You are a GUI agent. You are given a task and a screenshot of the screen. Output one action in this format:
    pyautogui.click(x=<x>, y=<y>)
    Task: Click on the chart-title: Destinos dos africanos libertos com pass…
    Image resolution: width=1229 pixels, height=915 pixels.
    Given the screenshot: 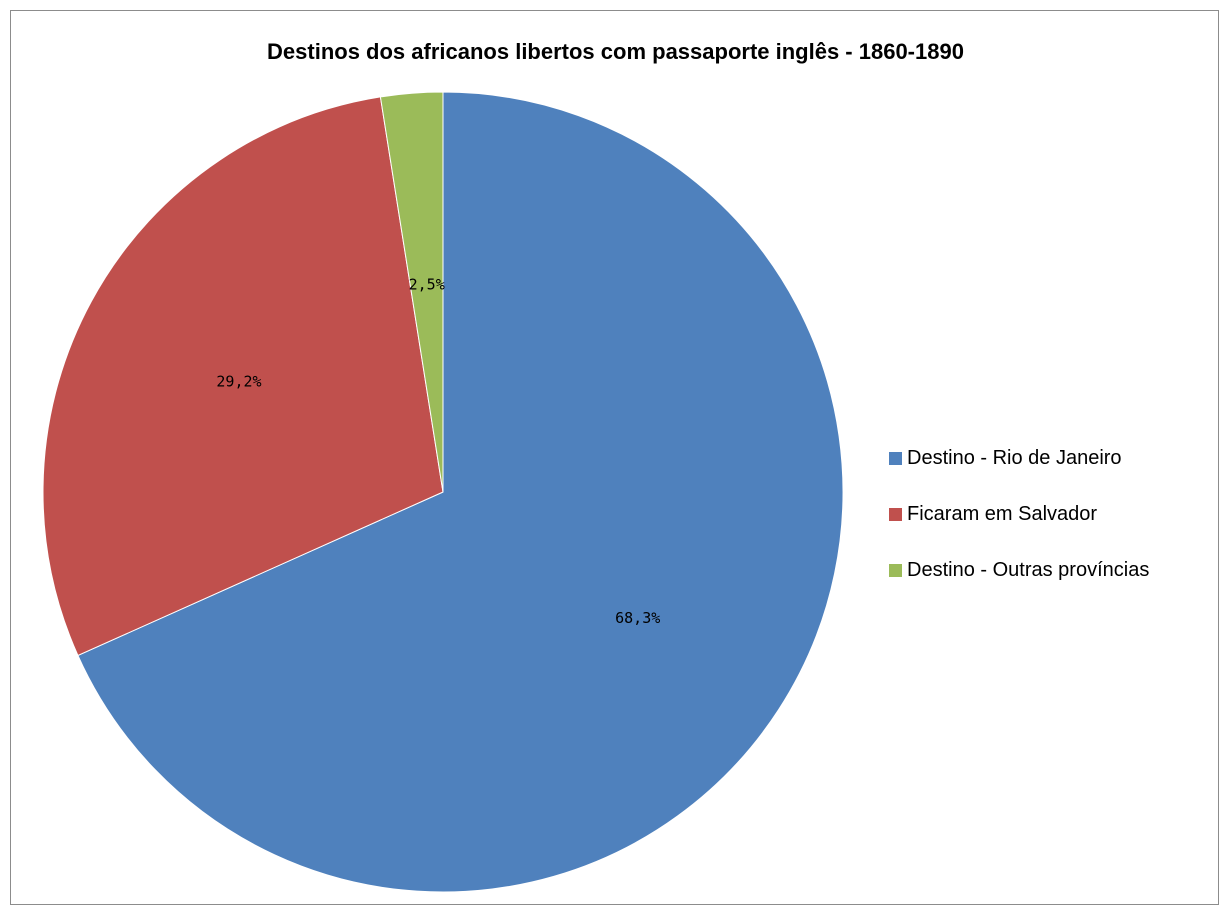 What is the action you would take?
    pyautogui.click(x=615, y=51)
    